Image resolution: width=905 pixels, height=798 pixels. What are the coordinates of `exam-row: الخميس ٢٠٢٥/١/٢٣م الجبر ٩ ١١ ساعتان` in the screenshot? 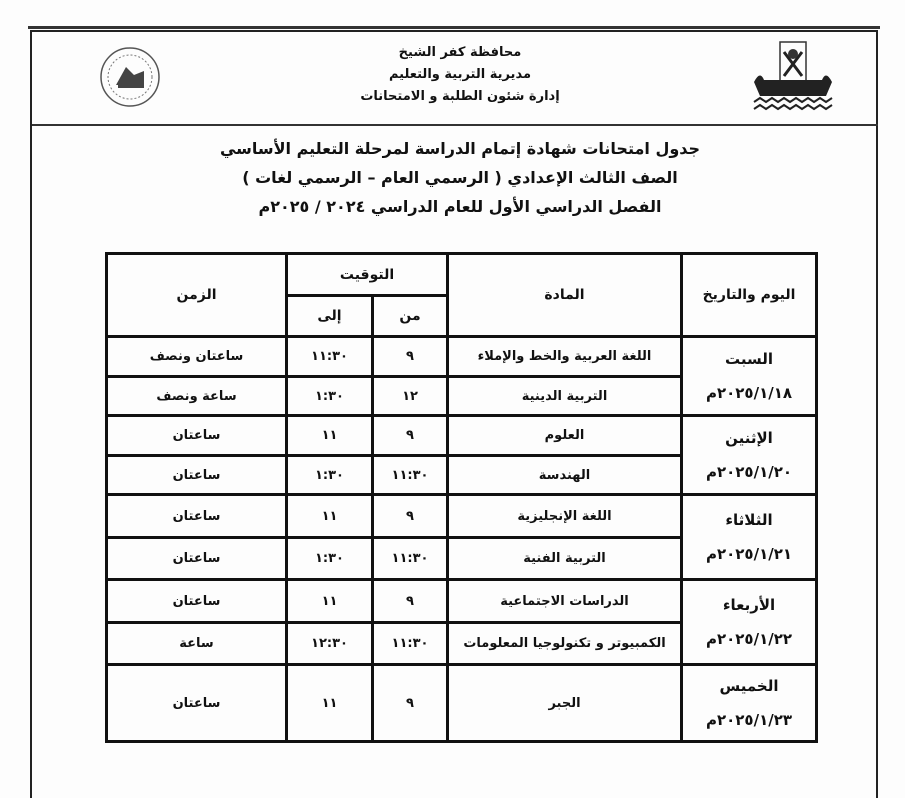 It's located at (461, 703).